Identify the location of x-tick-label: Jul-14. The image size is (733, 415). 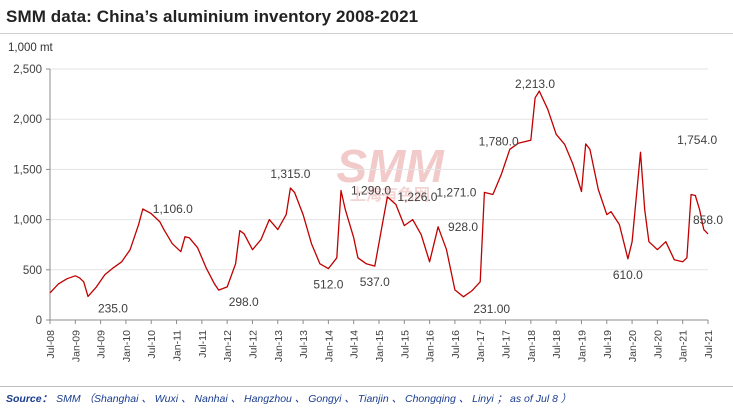
(355, 344).